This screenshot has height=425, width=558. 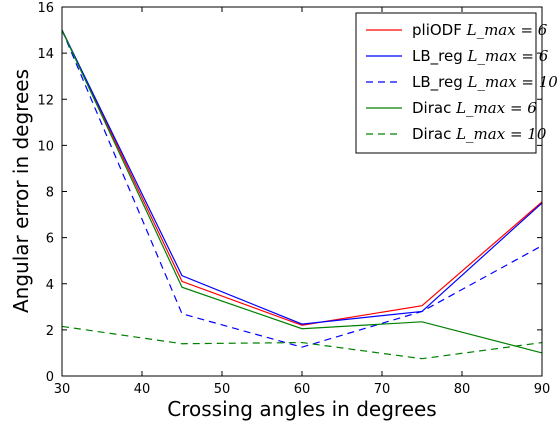 I want to click on x-axis-label: Crossing angles in degrees, so click(x=301, y=409).